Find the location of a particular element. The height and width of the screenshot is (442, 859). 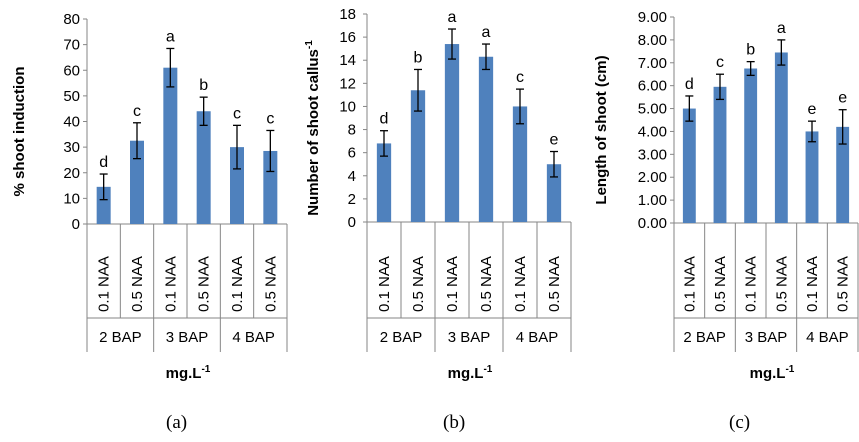

p1-y-tick-label: 14 is located at coordinates (347, 60).